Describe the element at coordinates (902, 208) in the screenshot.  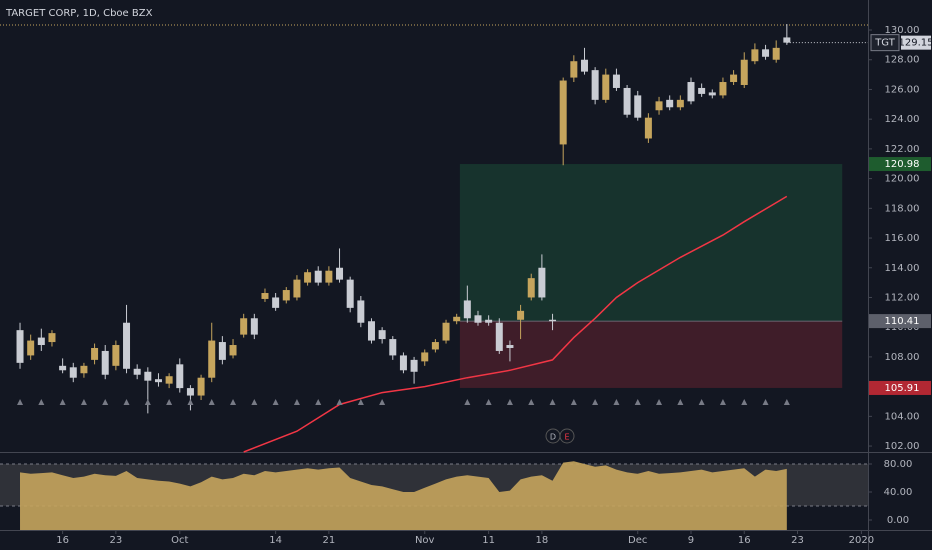
I see `y-tick-label: 118.00` at that location.